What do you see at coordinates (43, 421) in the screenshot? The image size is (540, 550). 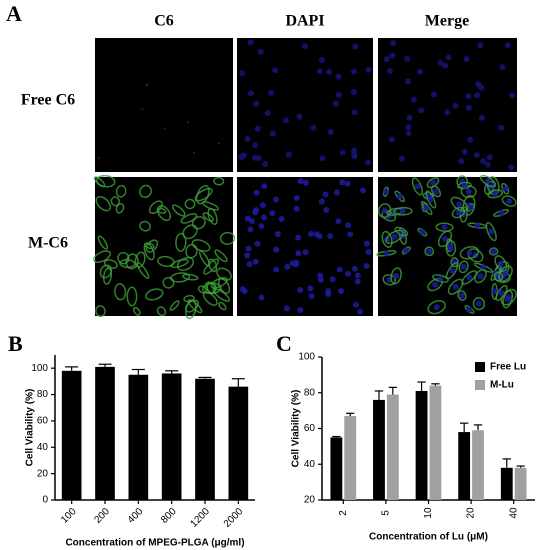 I see `y-tick-label: 60` at bounding box center [43, 421].